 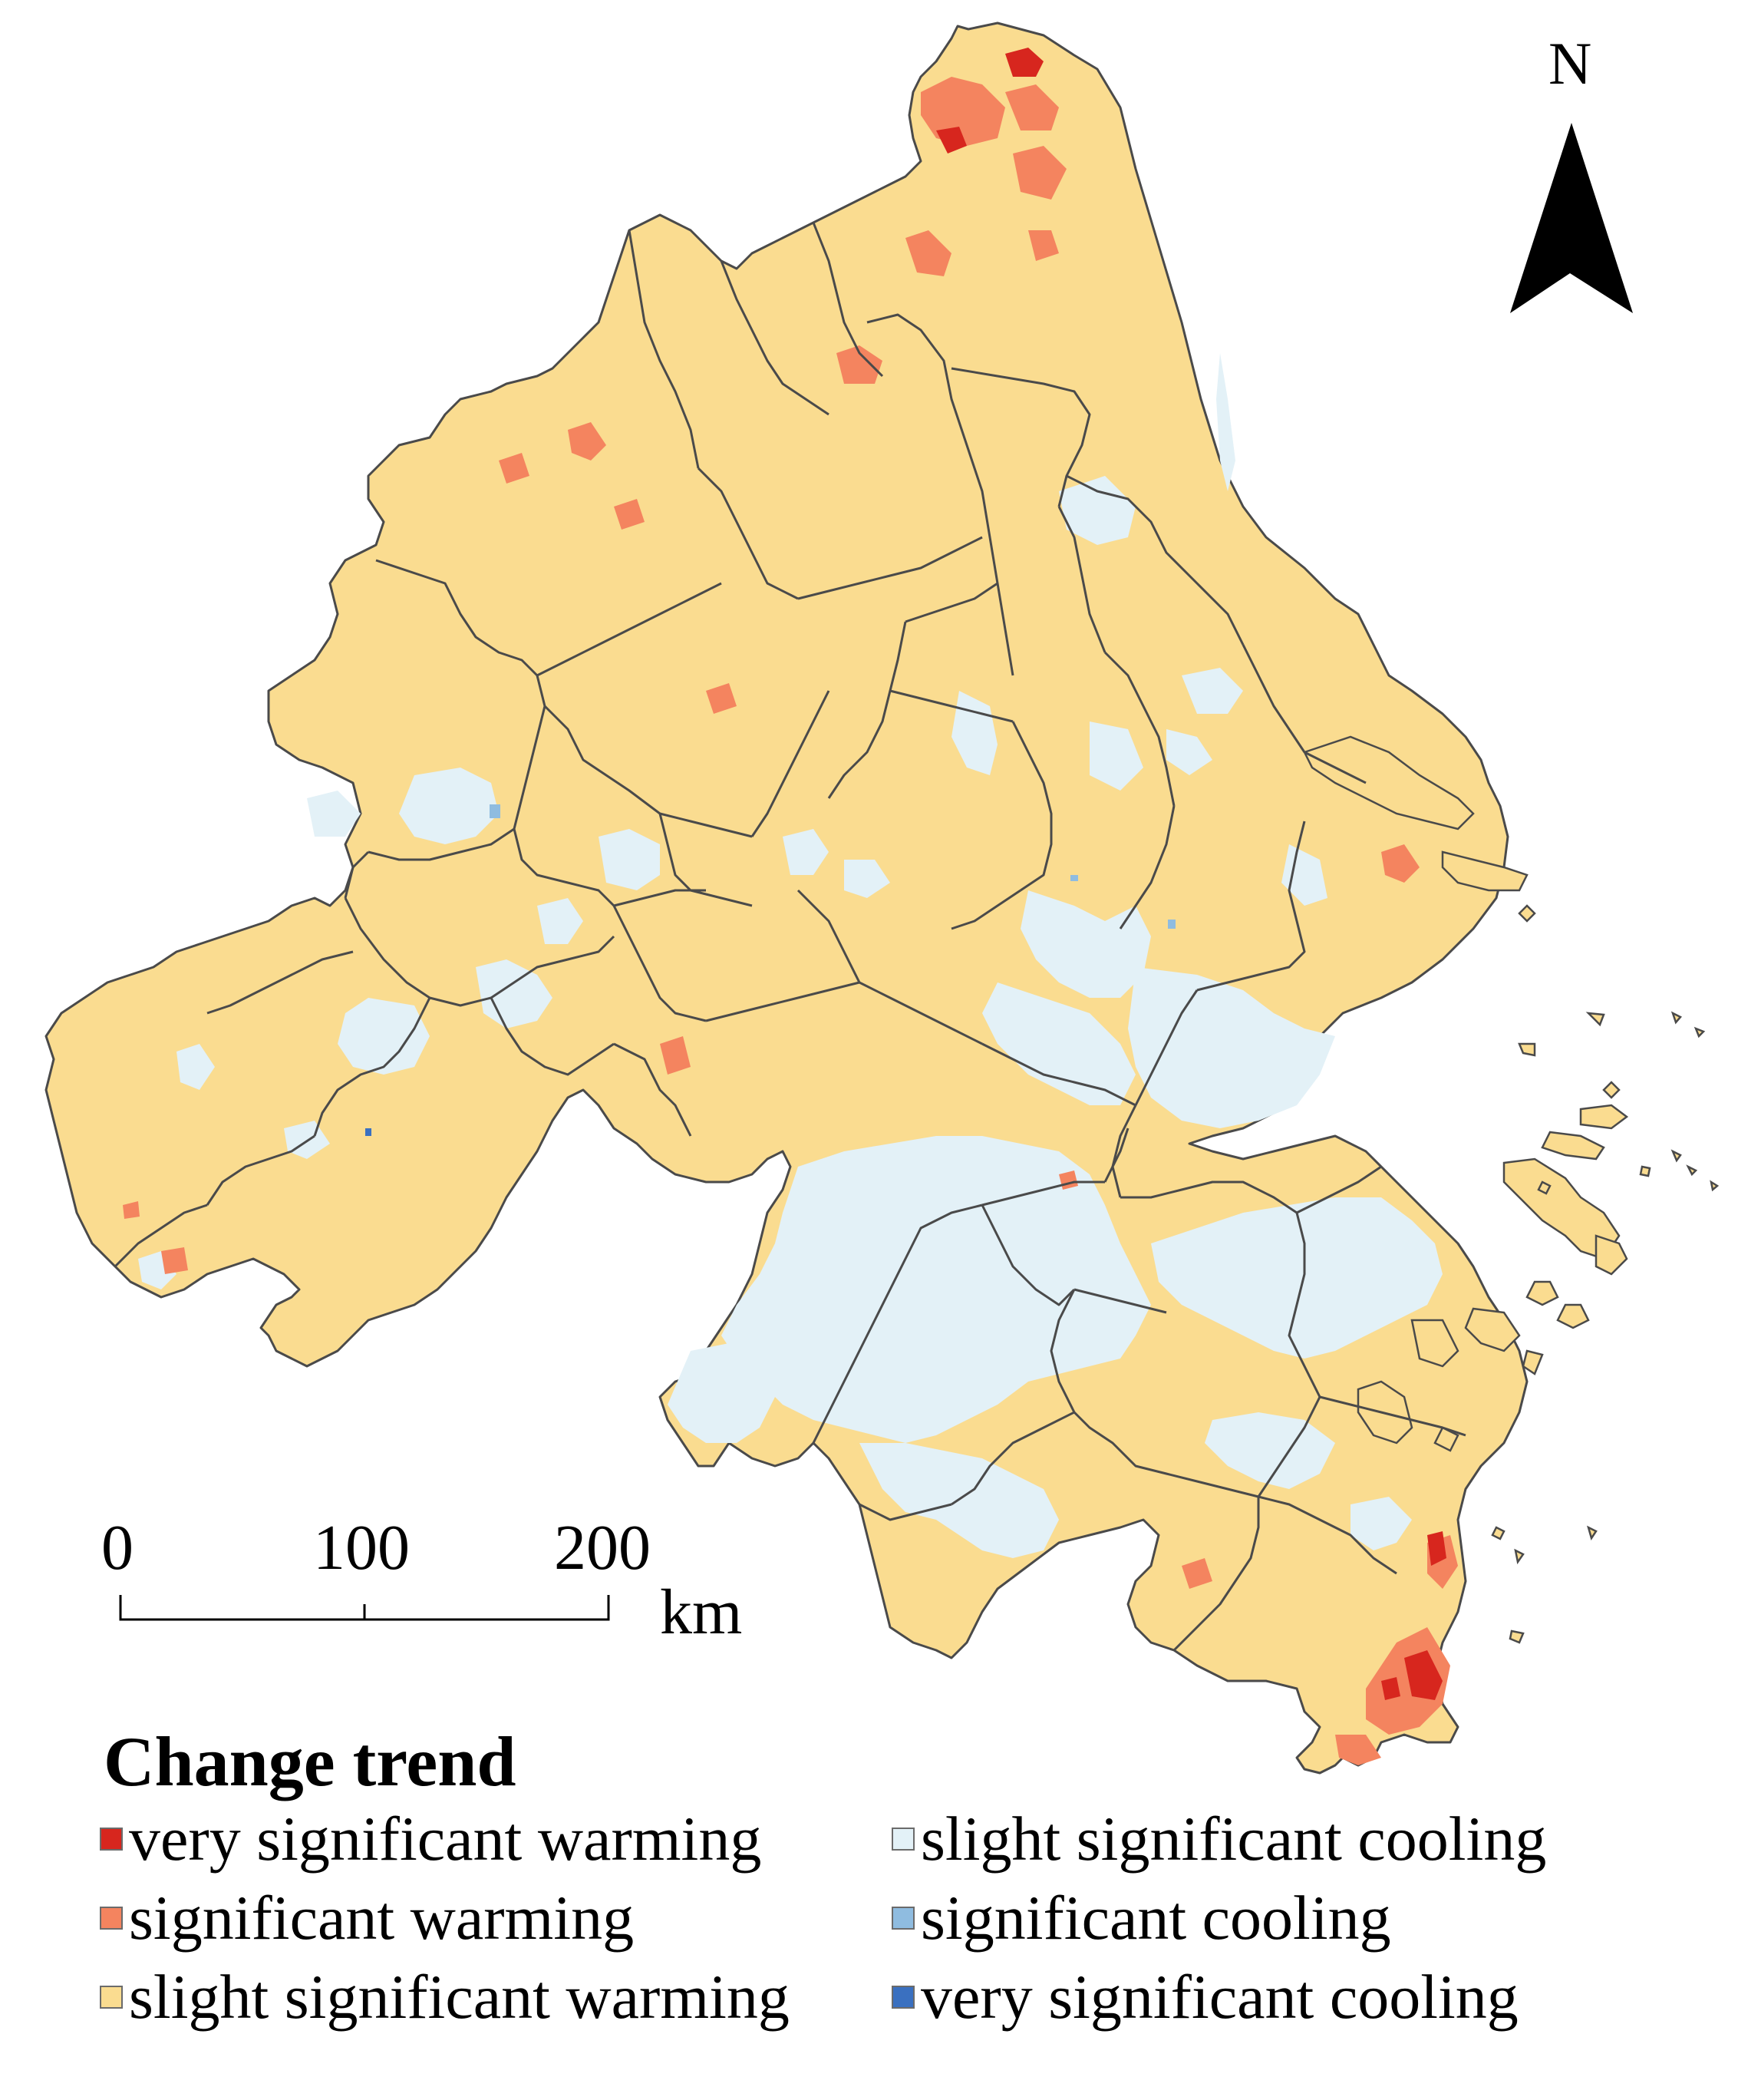 I want to click on legend-label: slight significant warming, so click(x=459, y=1997).